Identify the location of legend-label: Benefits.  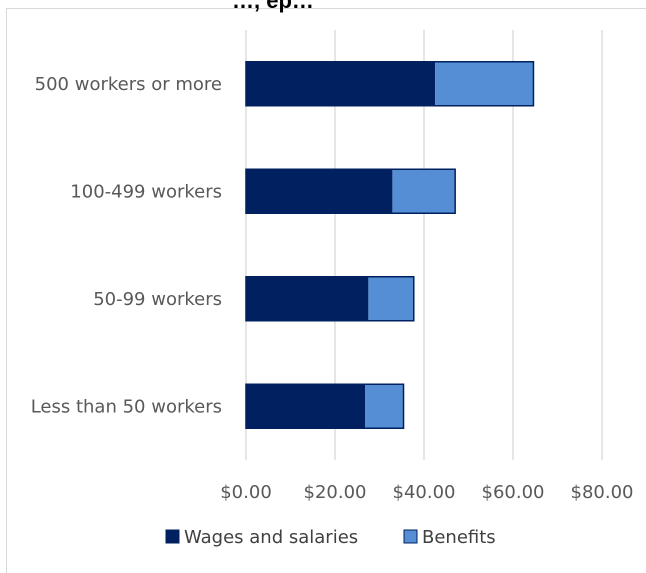
(459, 537).